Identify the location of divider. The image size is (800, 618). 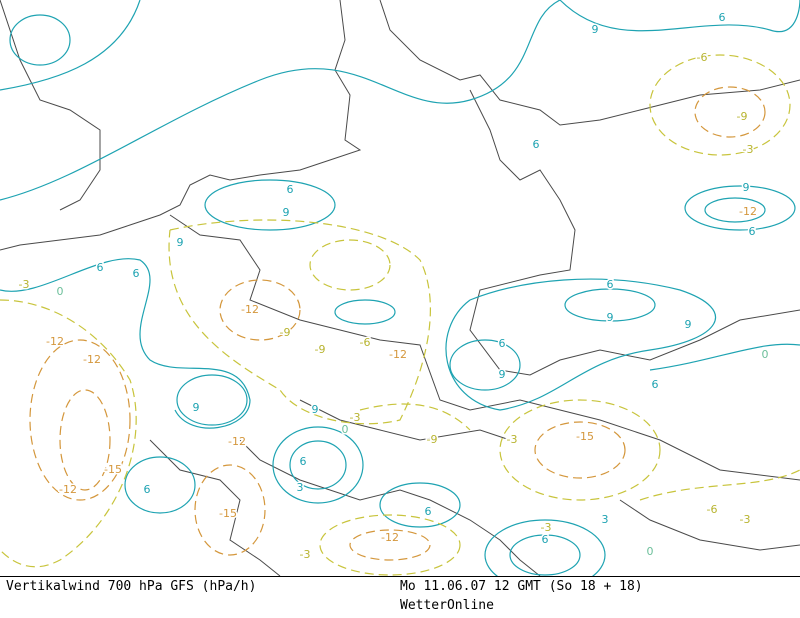
(400, 576).